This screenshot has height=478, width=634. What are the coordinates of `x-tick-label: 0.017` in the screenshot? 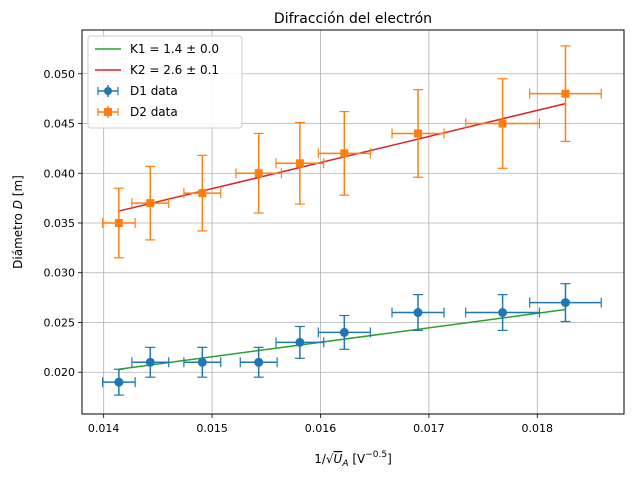 It's located at (429, 428).